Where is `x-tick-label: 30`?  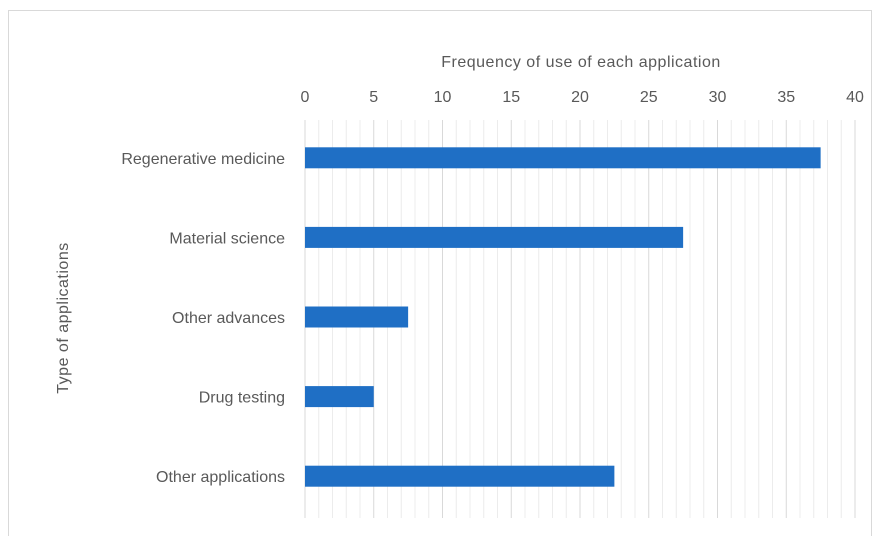 x-tick-label: 30 is located at coordinates (718, 97).